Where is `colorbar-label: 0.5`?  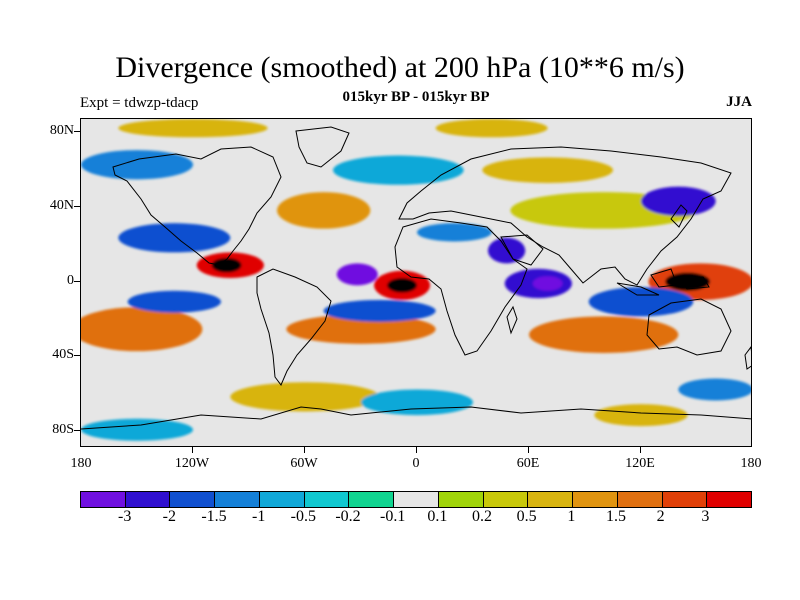 colorbar-label: 0.5 is located at coordinates (526, 516).